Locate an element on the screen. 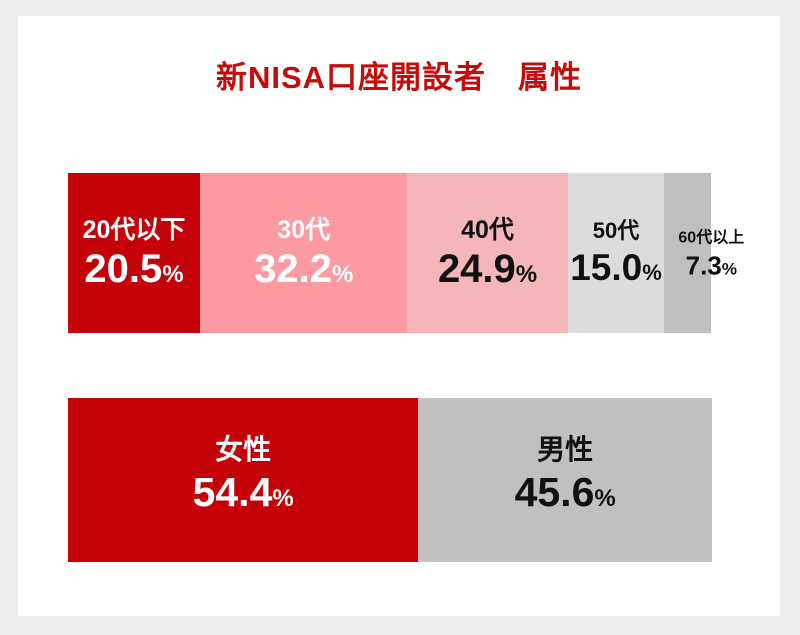  segment-label: 30代 32.2% is located at coordinates (303, 253).